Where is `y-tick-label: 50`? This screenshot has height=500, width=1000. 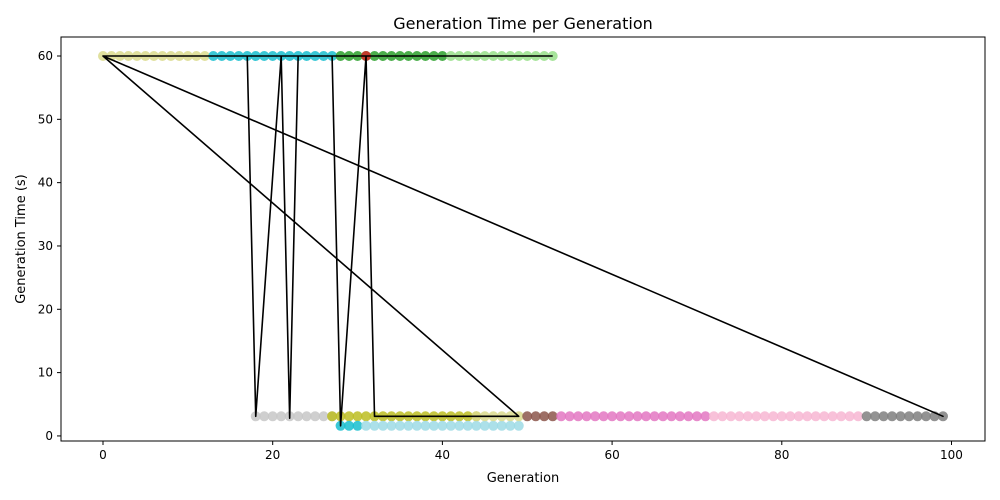 y-tick-label: 50 is located at coordinates (45, 119).